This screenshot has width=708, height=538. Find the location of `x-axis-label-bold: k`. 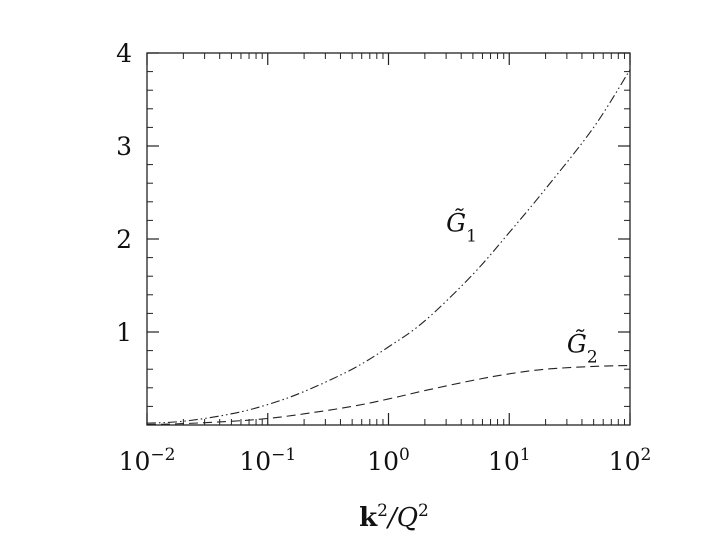

x-axis-label-bold: k is located at coordinates (368, 518).